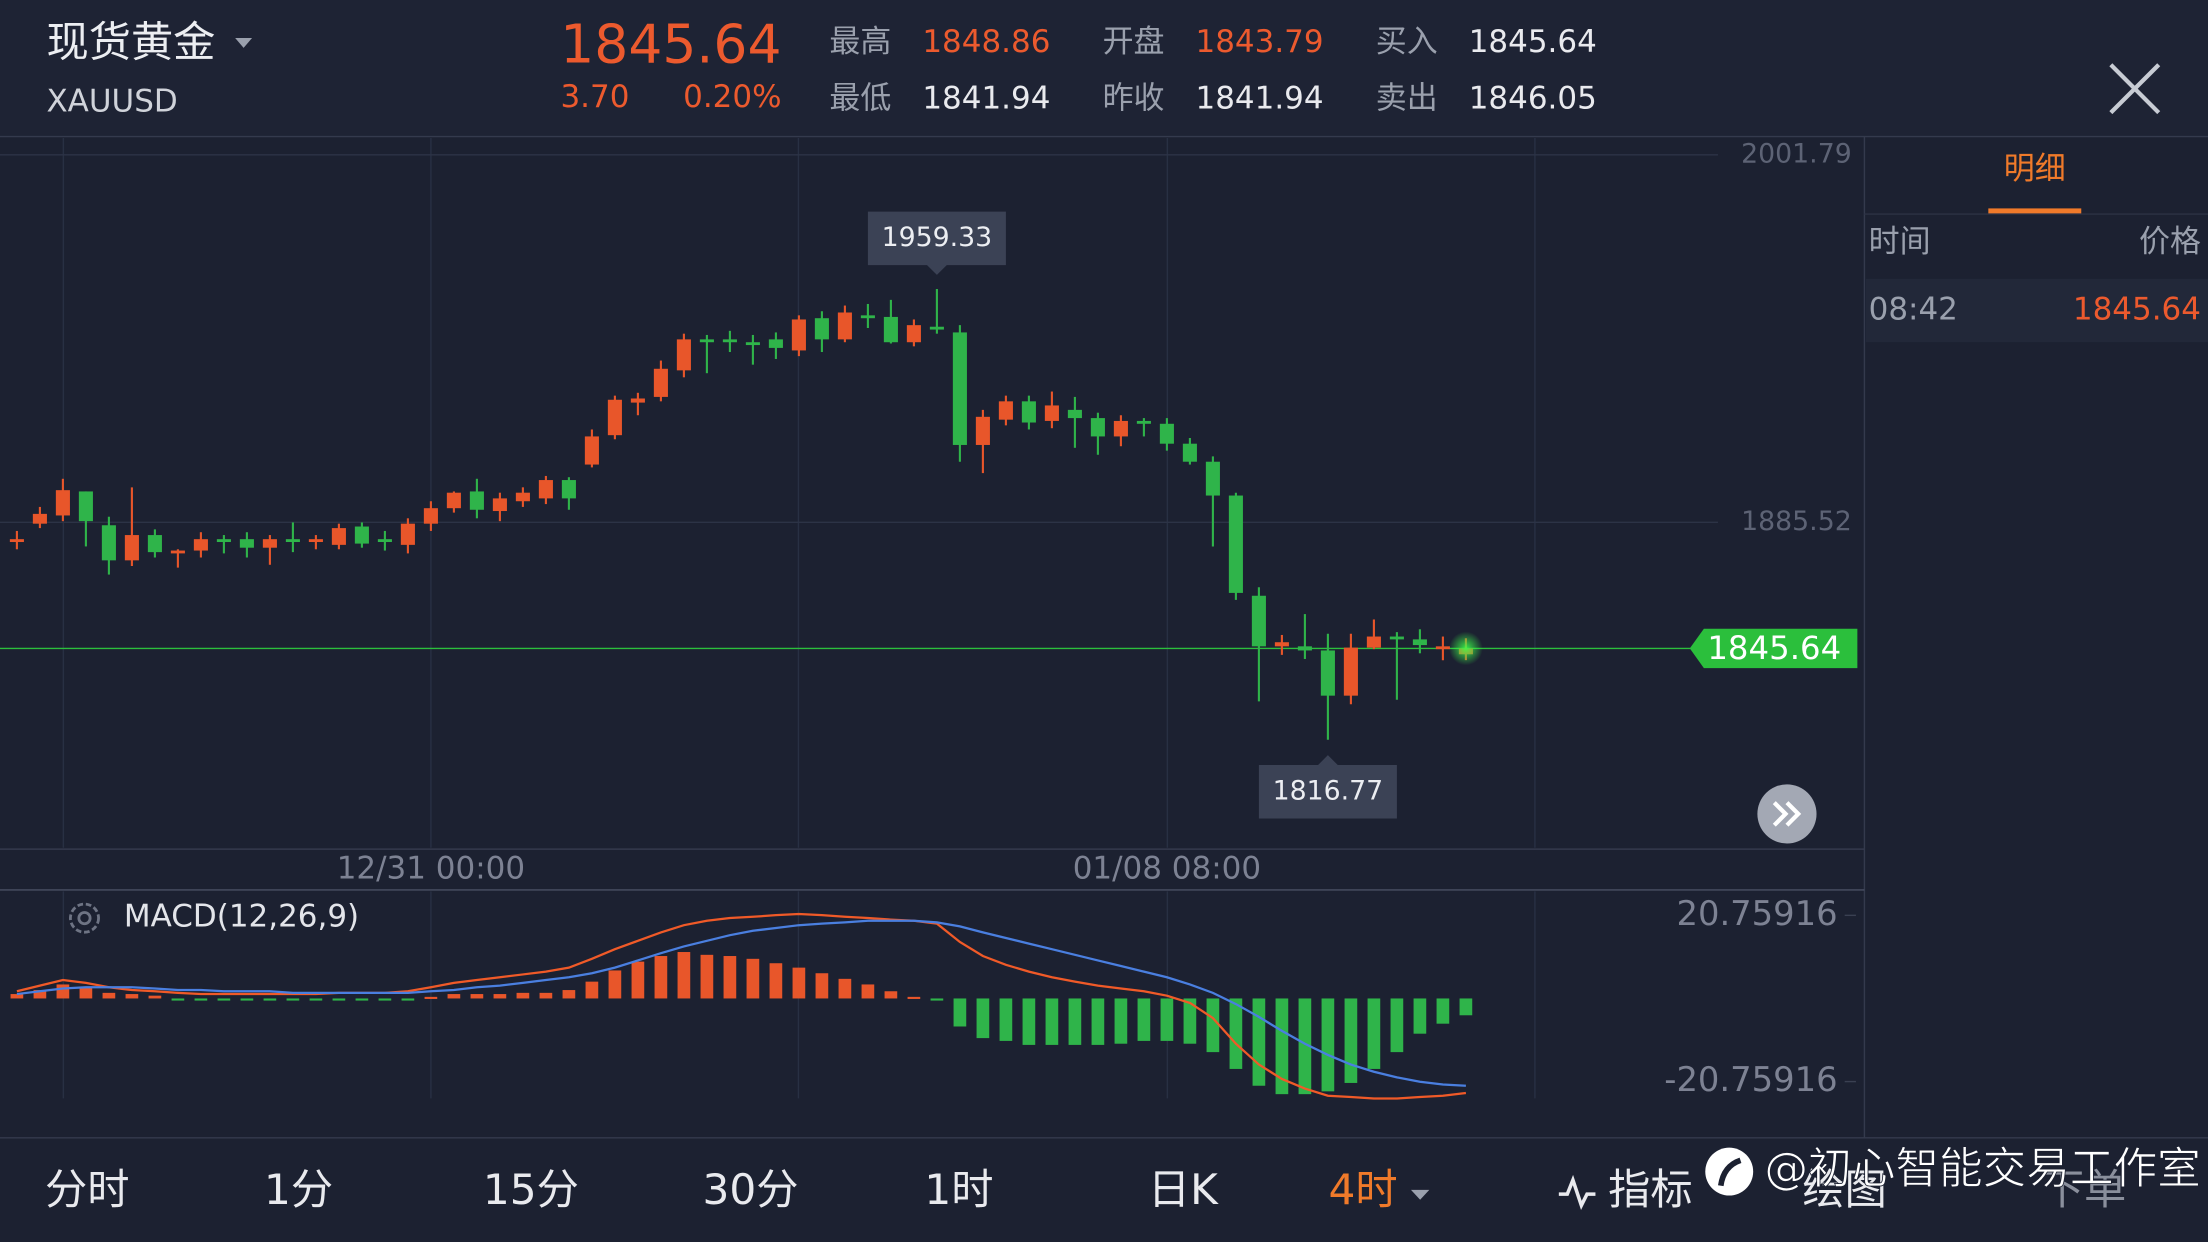 This screenshot has width=2208, height=1242. I want to click on toolbar-item: 下单, so click(2084, 1189).